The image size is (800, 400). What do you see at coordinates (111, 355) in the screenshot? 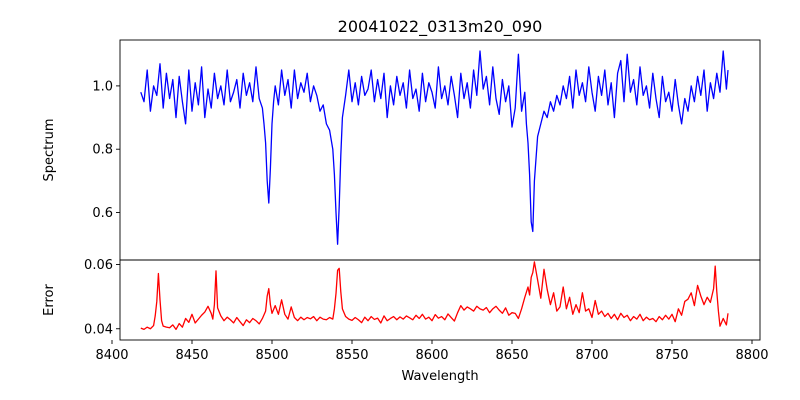
I see `x-tick-label: 8400` at bounding box center [111, 355].